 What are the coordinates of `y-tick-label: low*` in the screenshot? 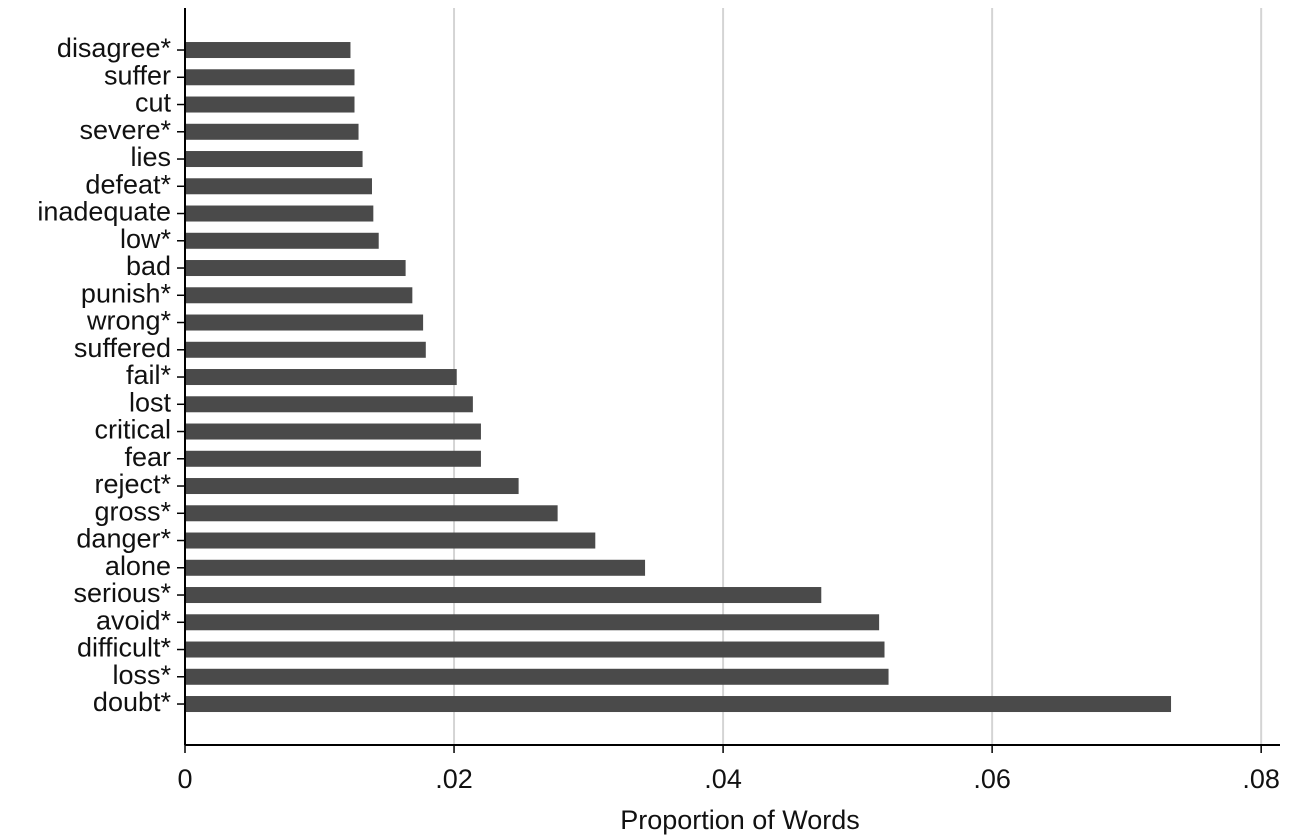 It's located at (146, 239).